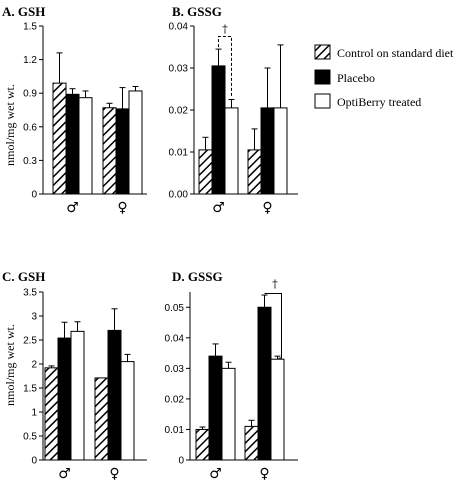  I want to click on chart-title: A. GSH, so click(23, 11).